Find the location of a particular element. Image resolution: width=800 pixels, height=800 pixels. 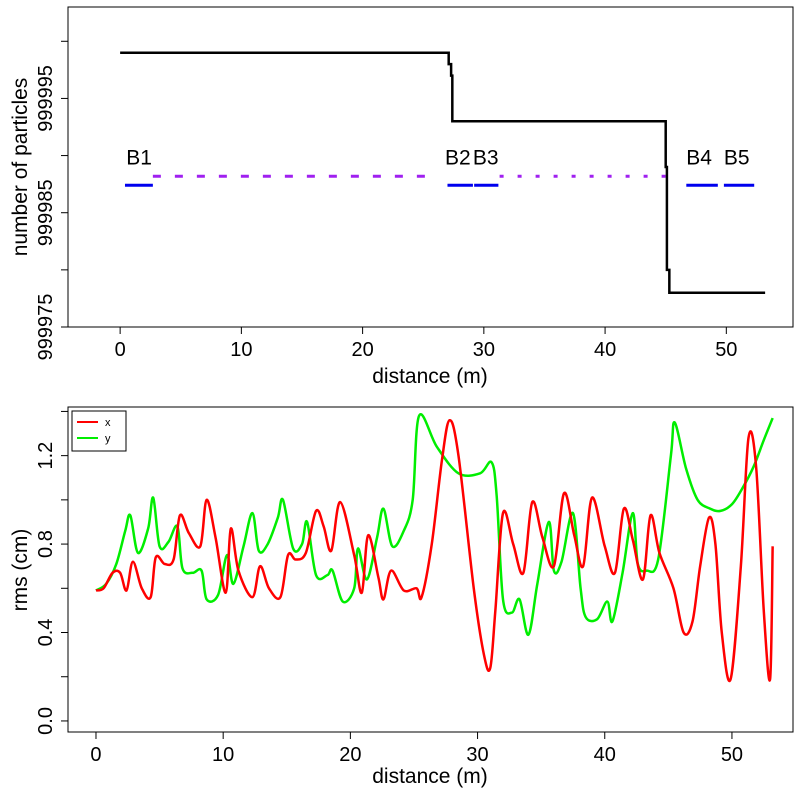

magnet-label: B4 is located at coordinates (699, 158).